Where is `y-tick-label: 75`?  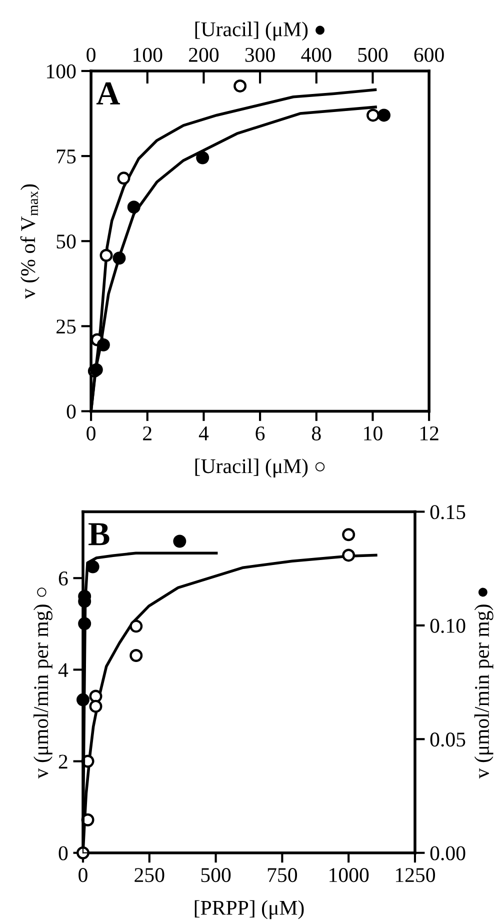
y-tick-label: 75 is located at coordinates (66, 157).